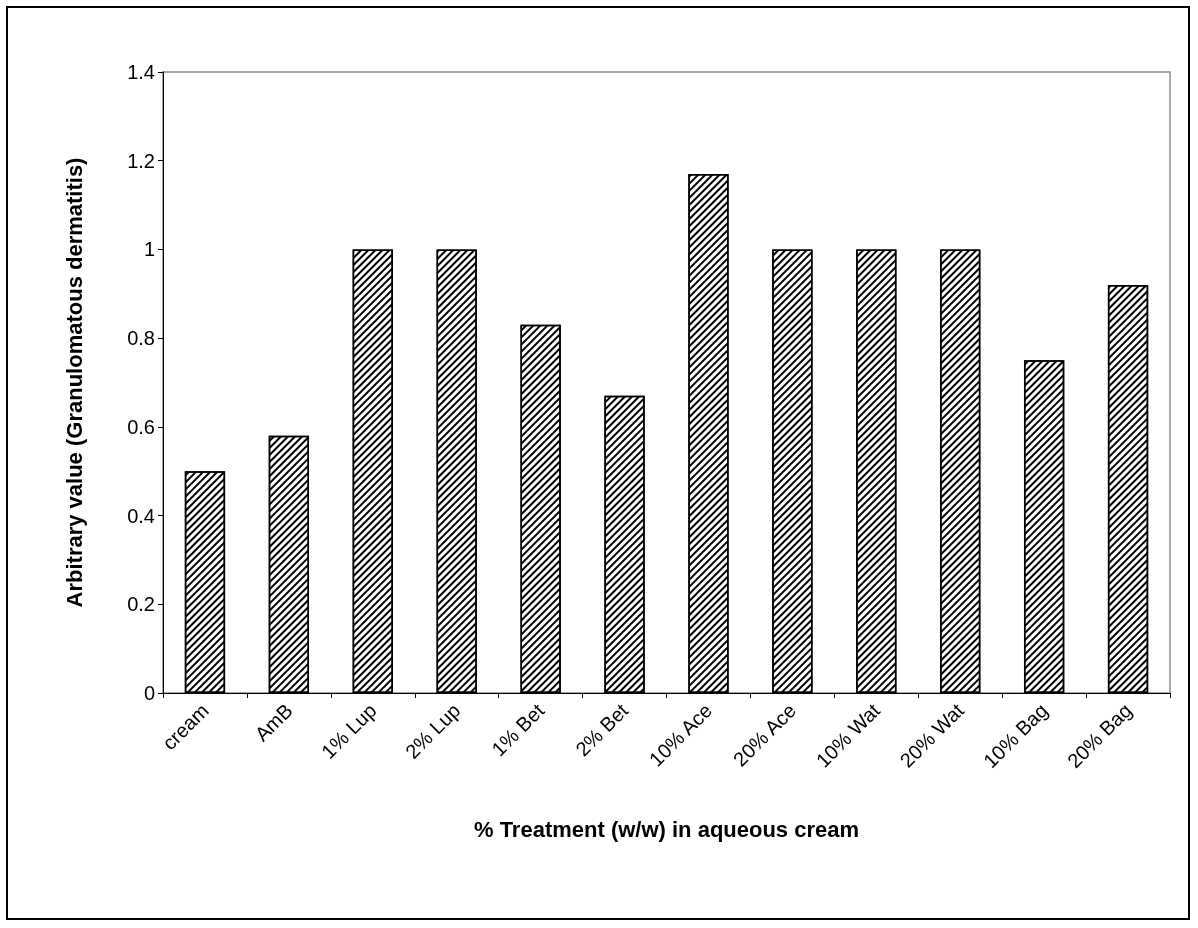  Describe the element at coordinates (141, 338) in the screenshot. I see `y-tick-label: 0.8` at that location.